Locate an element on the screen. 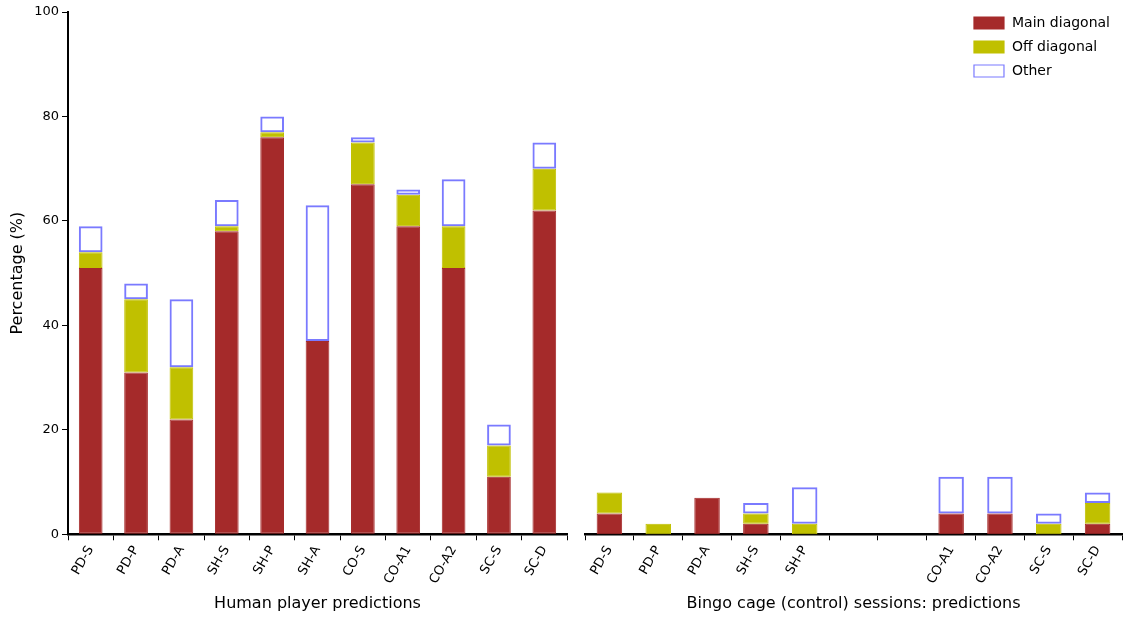 This screenshot has height=621, width=1130. y-tick-label: 40 is located at coordinates (51, 324).